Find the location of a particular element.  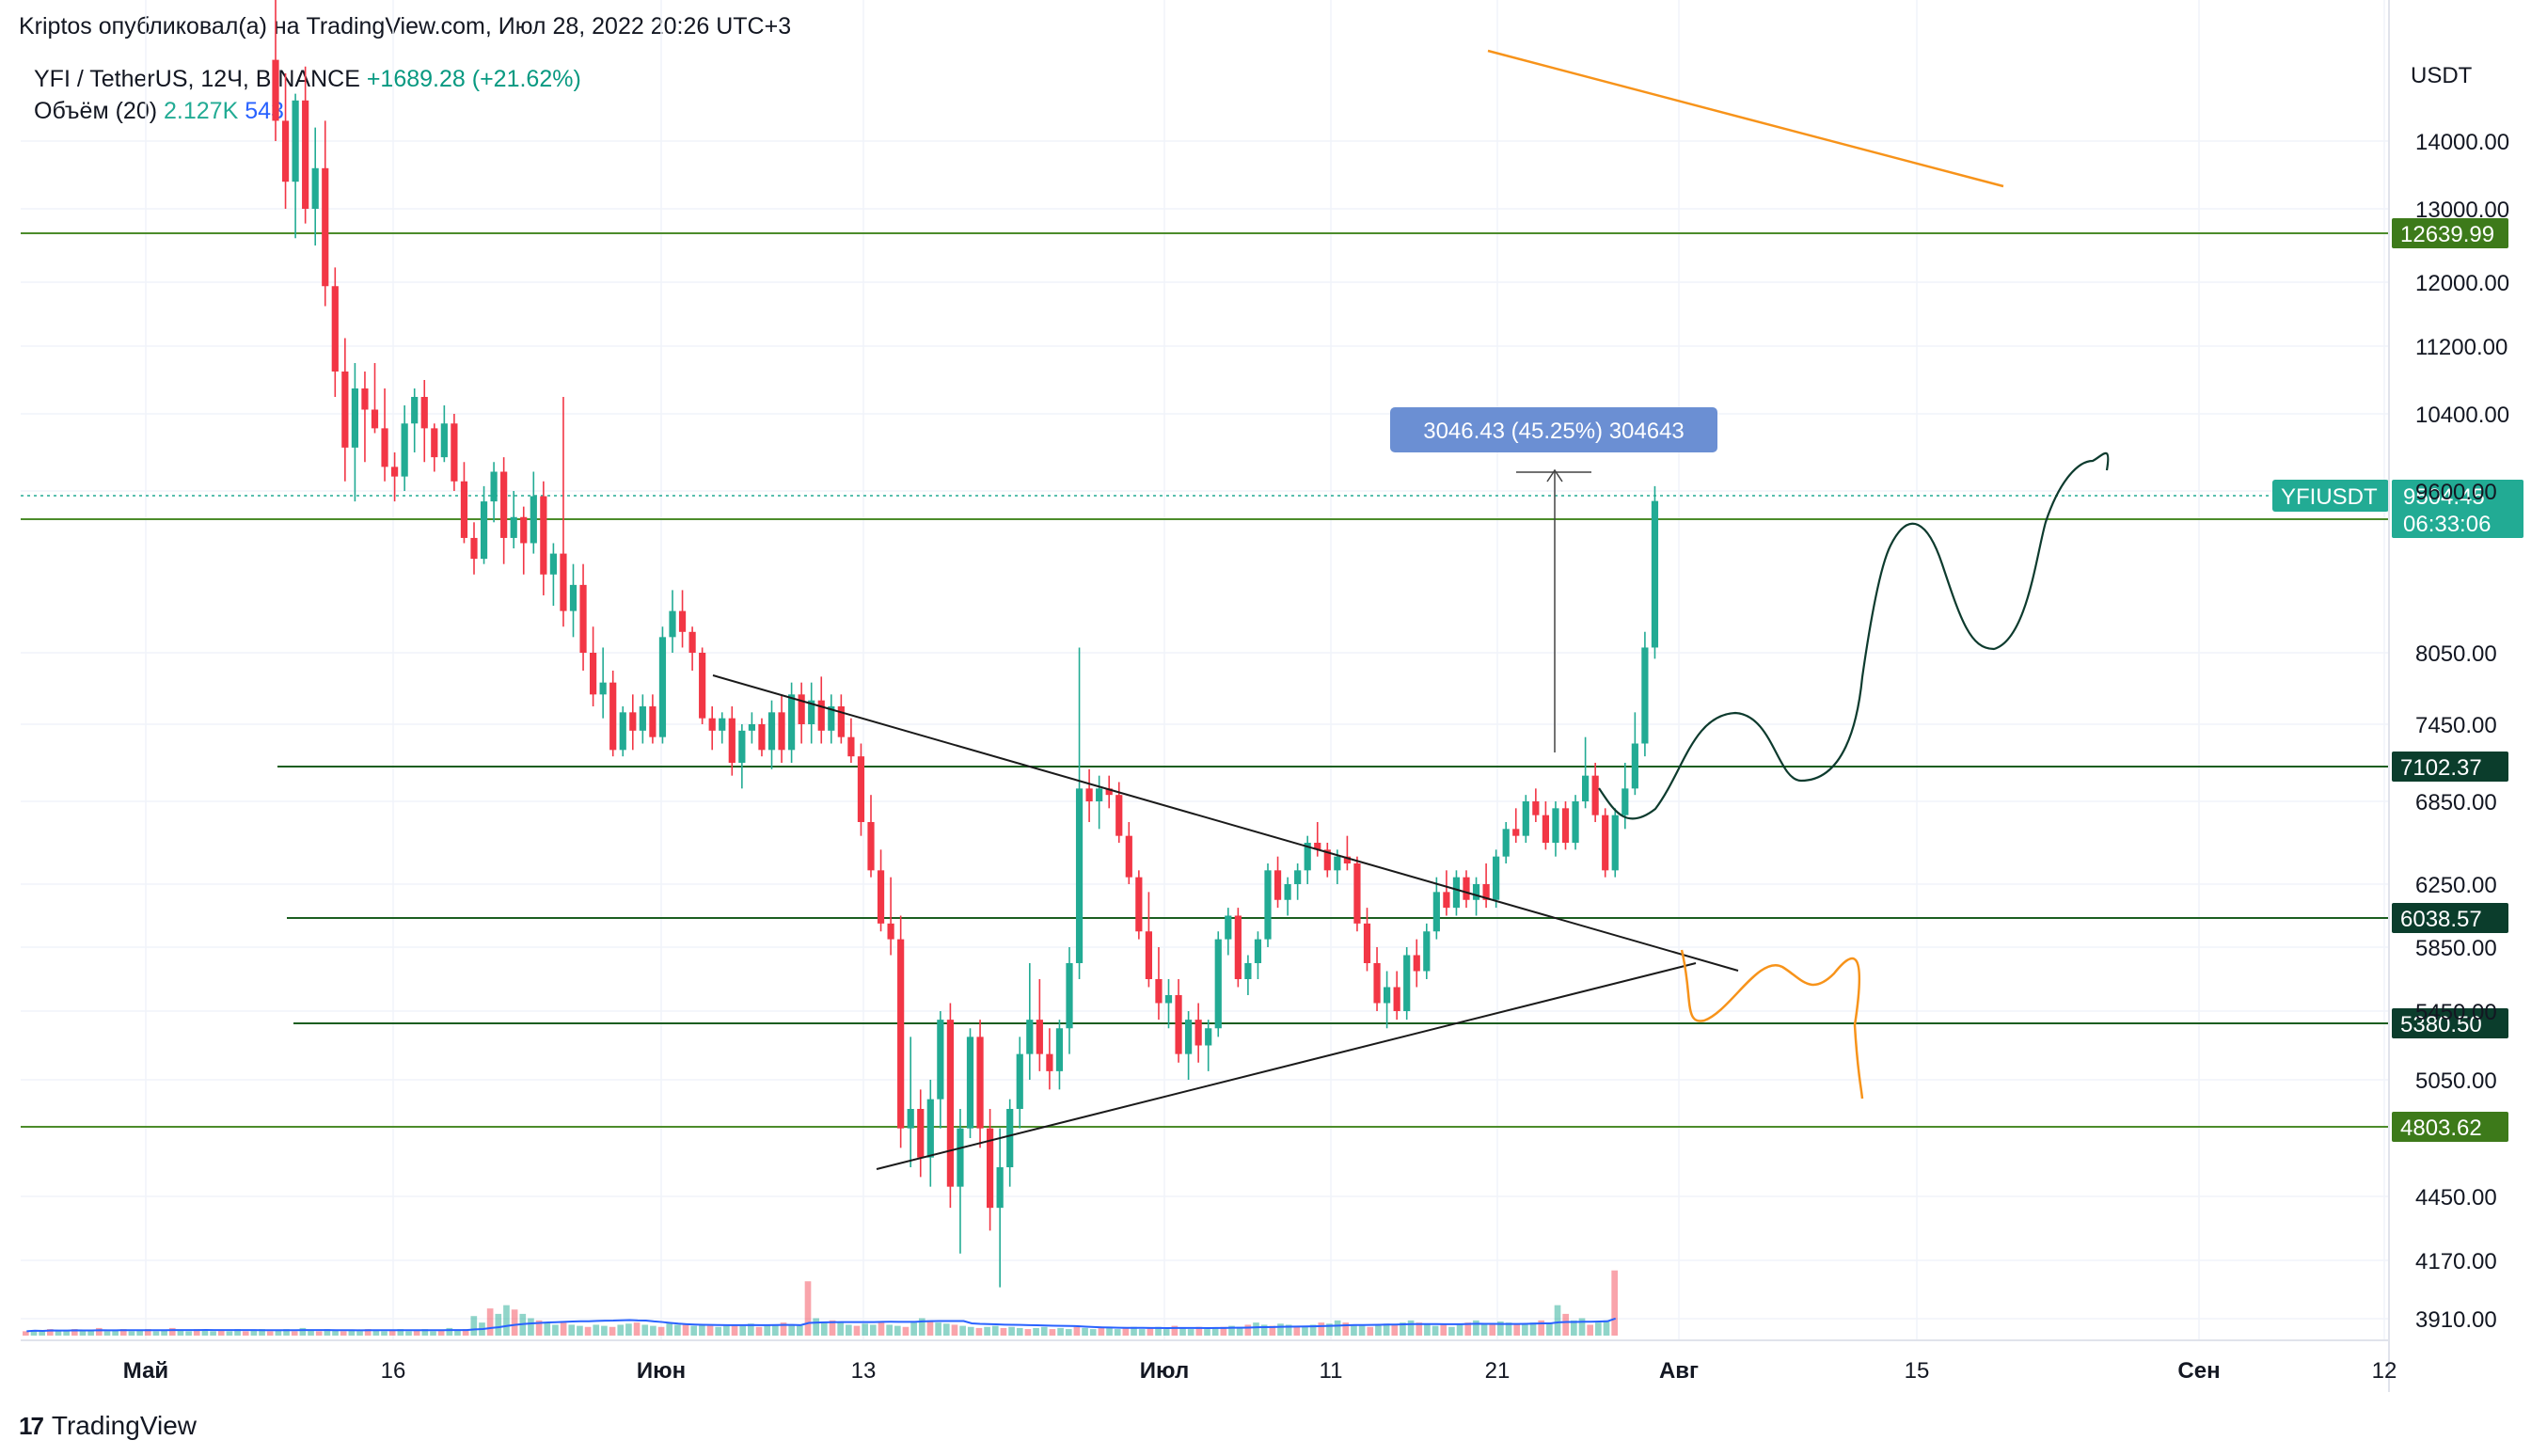

symbol-badge is located at coordinates (2331, 496).